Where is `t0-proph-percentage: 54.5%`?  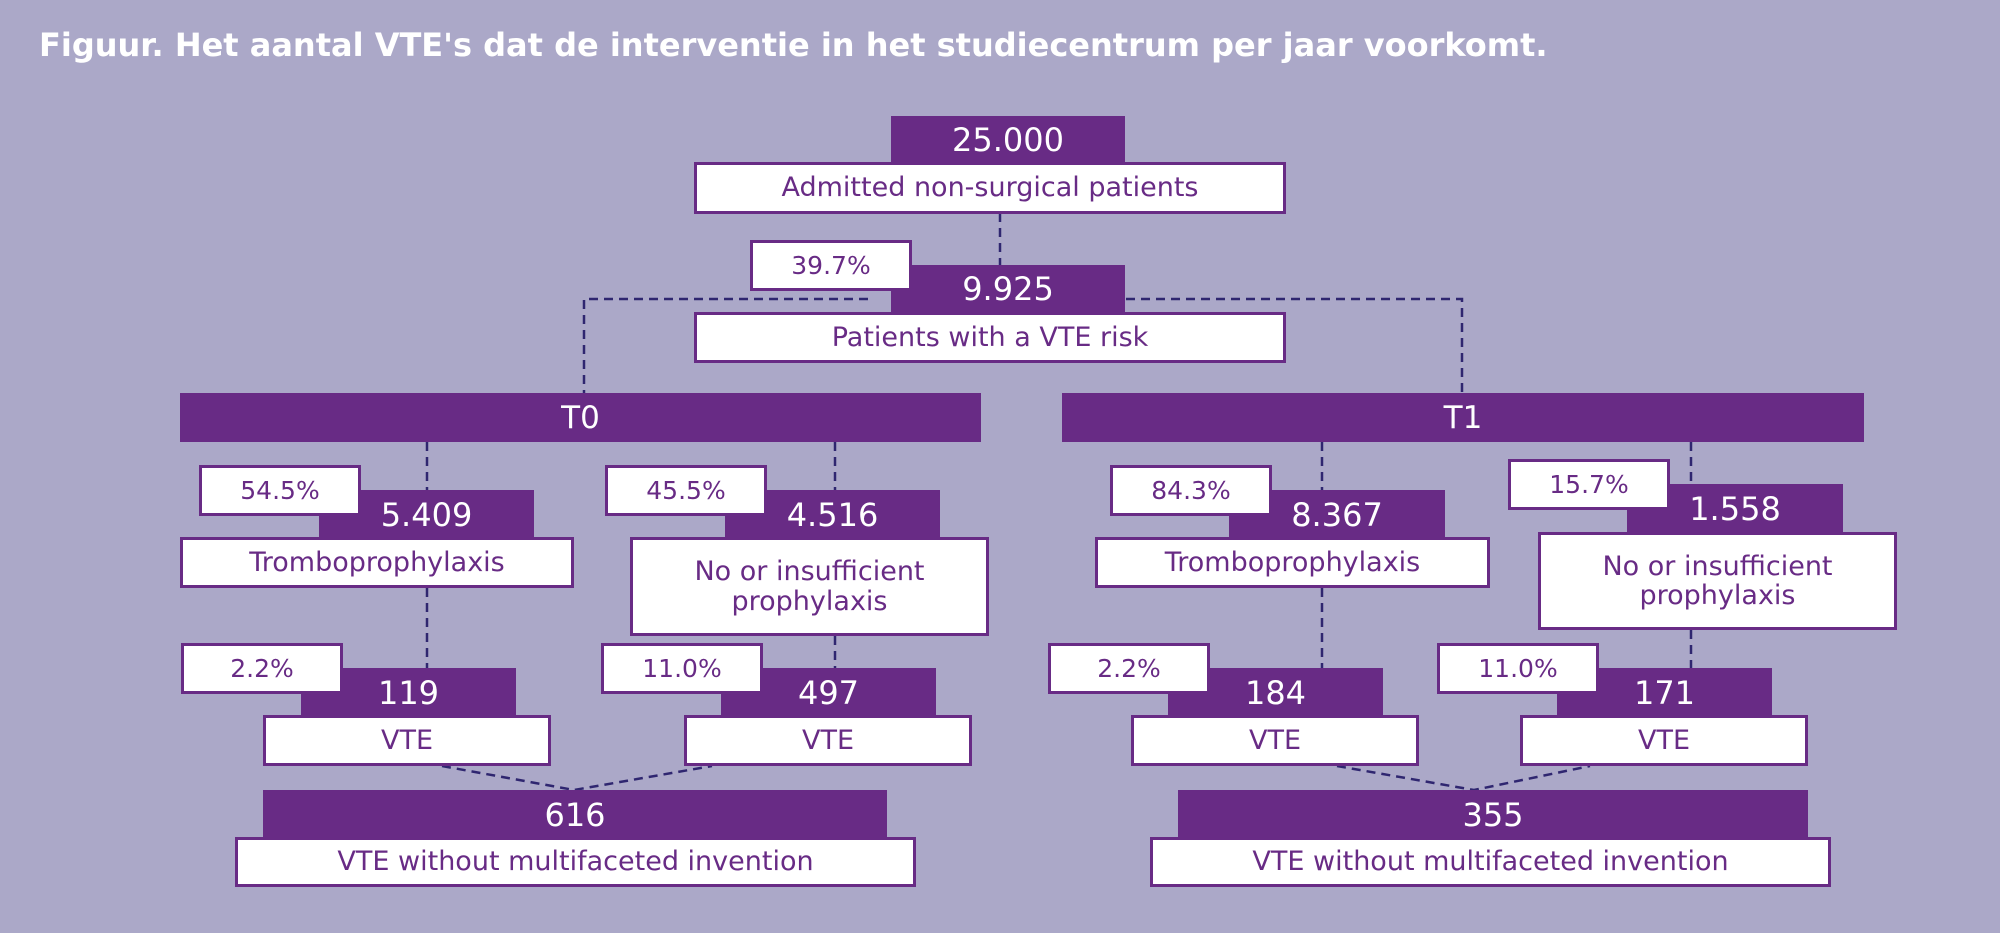 t0-proph-percentage: 54.5% is located at coordinates (280, 490).